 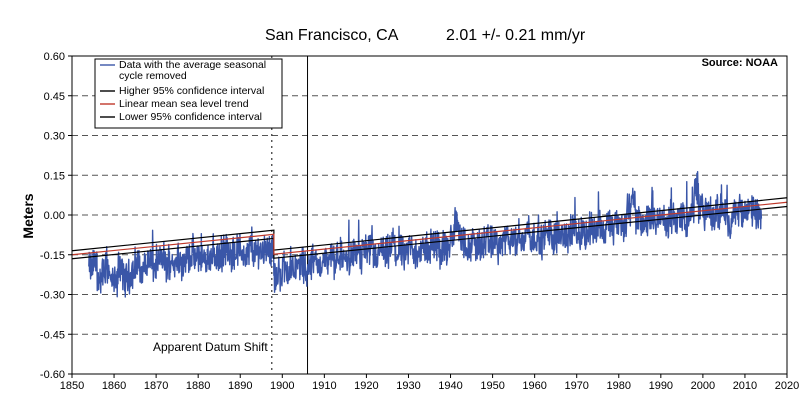 I want to click on datum-shift-annotation: Apparent Datum Shift, so click(x=210, y=347).